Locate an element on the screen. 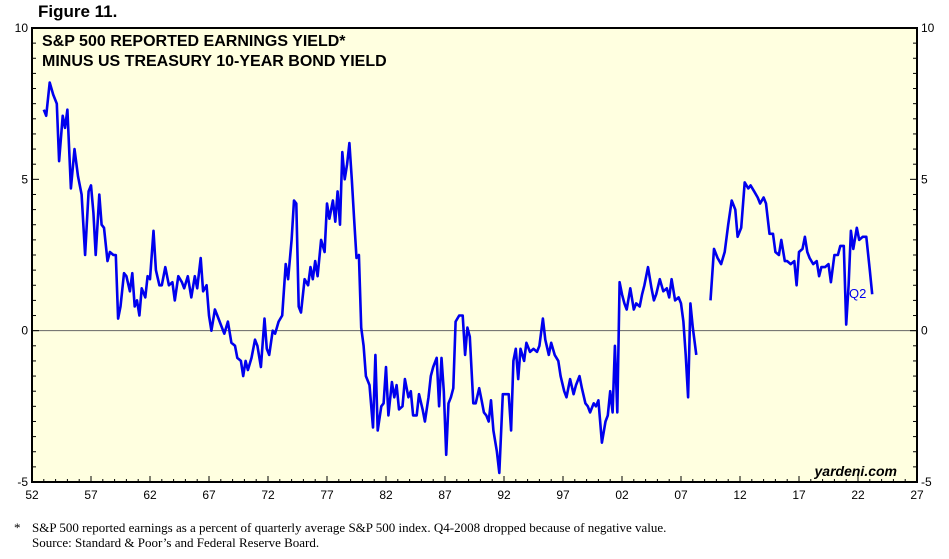 The image size is (949, 559). credit-label: yardeni.com is located at coordinates (855, 471).